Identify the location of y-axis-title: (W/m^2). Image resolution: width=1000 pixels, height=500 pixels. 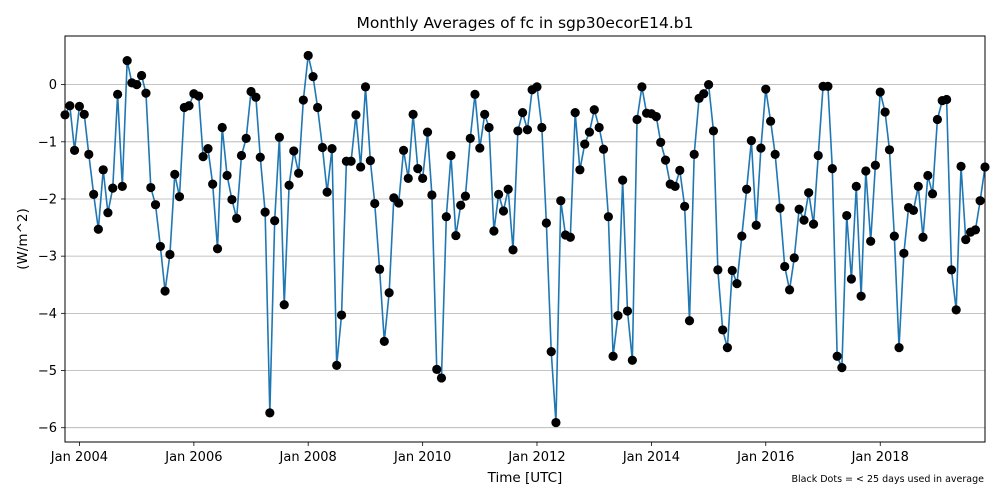
(23, 238).